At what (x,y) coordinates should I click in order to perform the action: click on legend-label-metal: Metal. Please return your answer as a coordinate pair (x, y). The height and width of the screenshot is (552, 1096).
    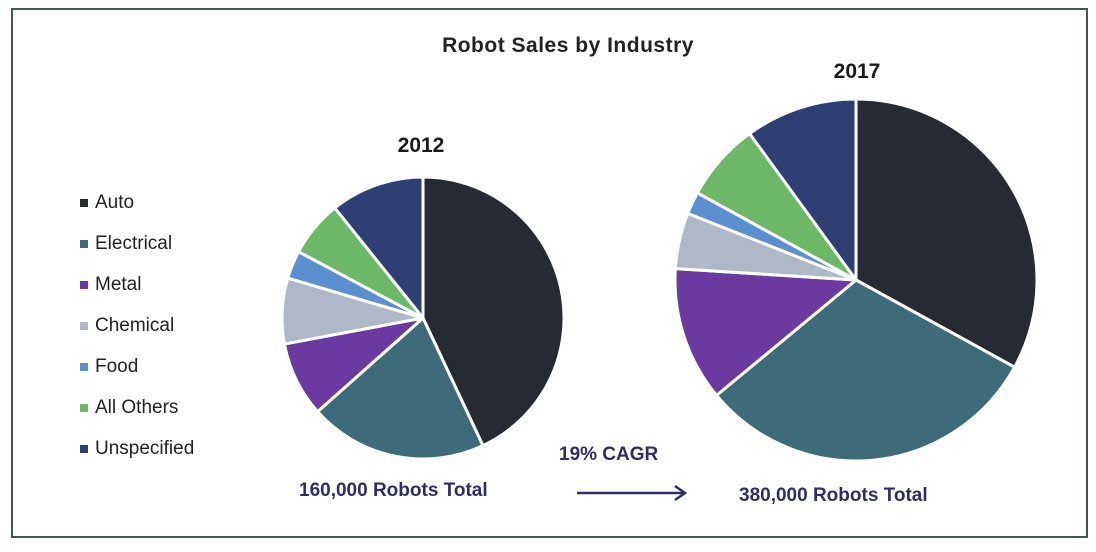
    Looking at the image, I should click on (118, 284).